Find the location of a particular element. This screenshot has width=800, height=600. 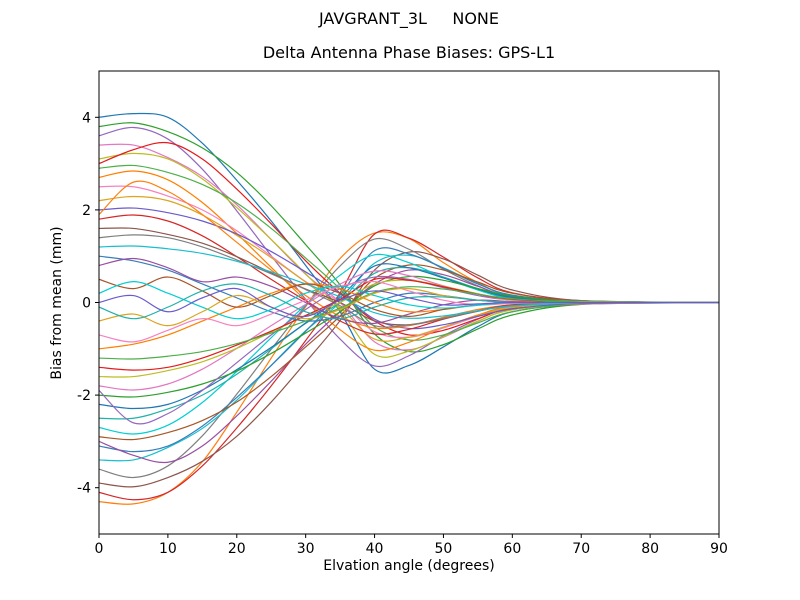

x-tick-label: 60 is located at coordinates (512, 549).